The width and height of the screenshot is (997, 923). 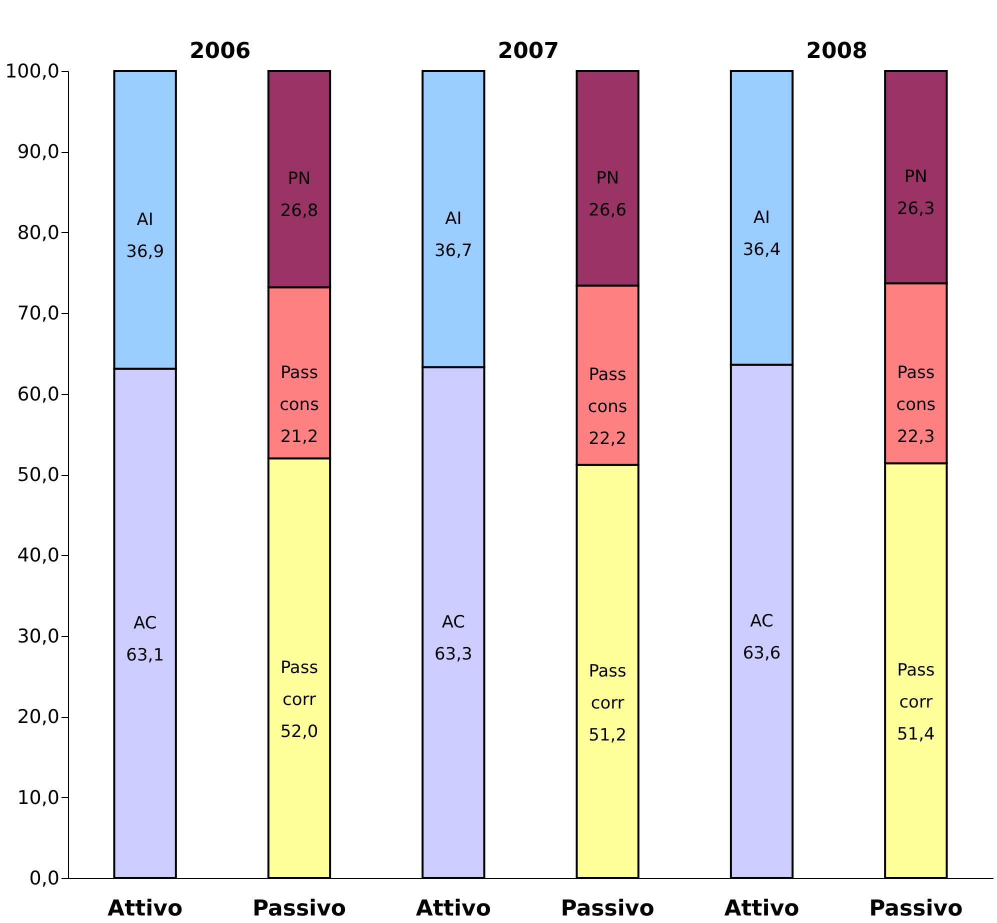 What do you see at coordinates (145, 623) in the screenshot?
I see `series-label: AC` at bounding box center [145, 623].